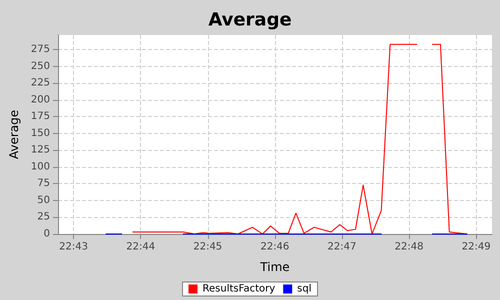 This screenshot has height=300, width=500. What do you see at coordinates (40, 50) in the screenshot?
I see `y-tick-label: 275` at bounding box center [40, 50].